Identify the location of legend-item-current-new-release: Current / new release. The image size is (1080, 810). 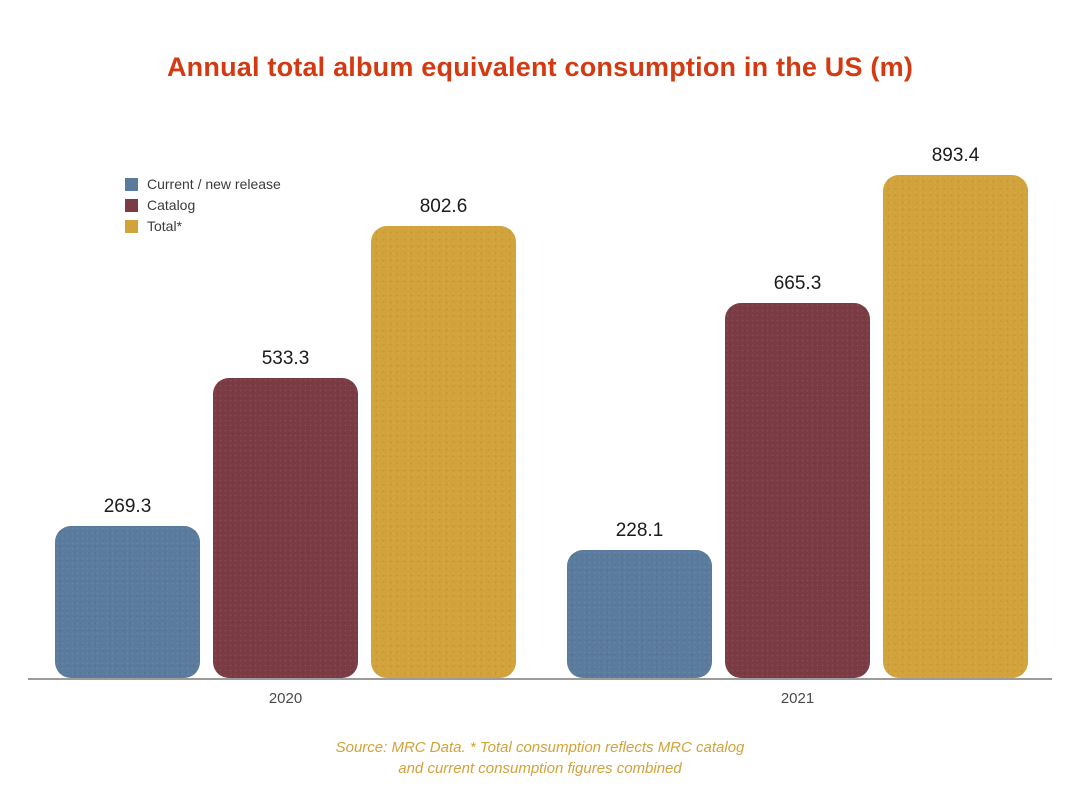
(203, 184).